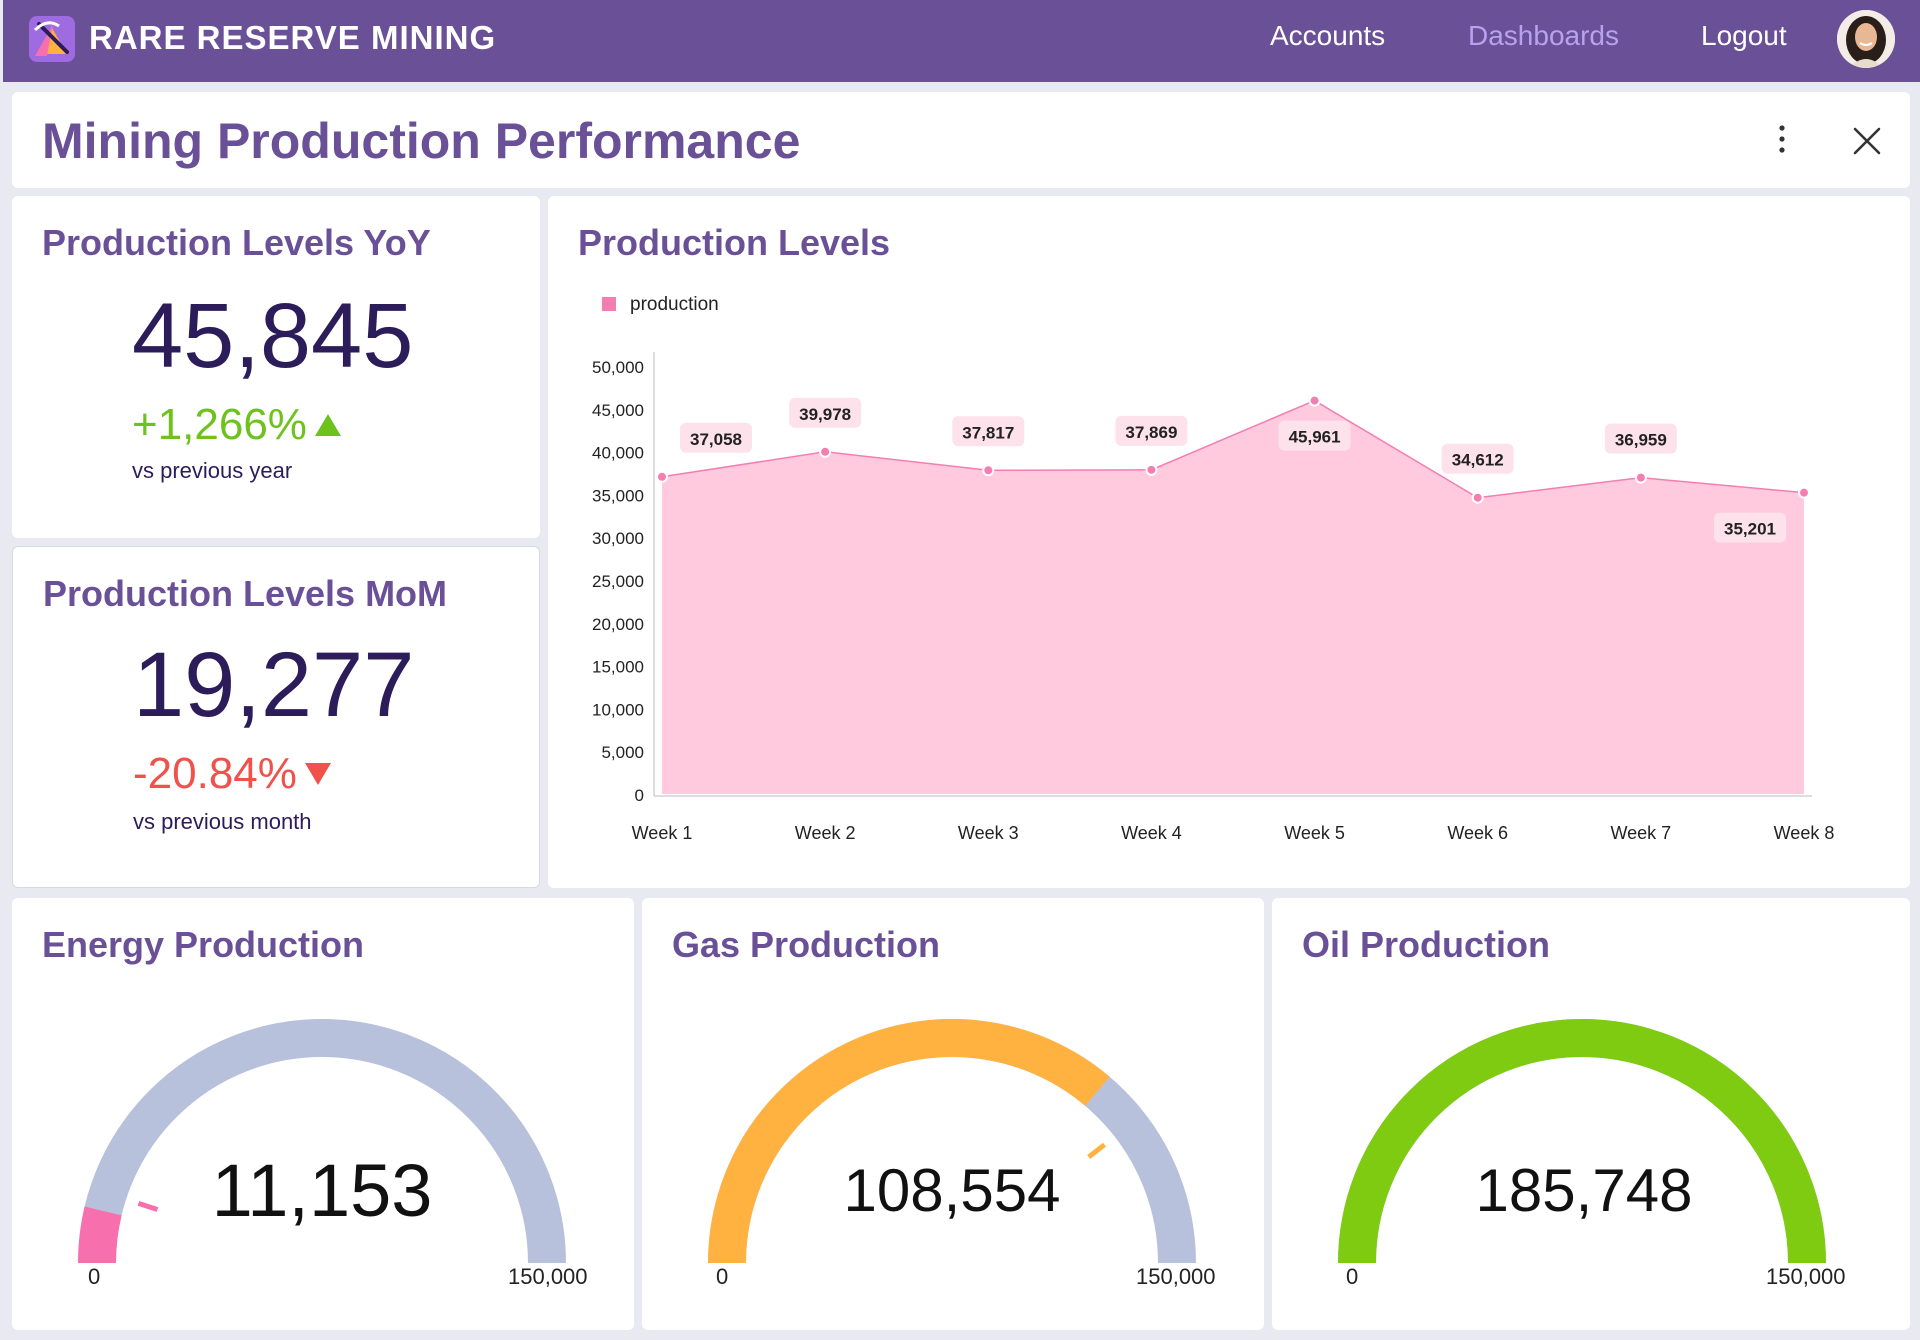 The image size is (1920, 1340). I want to click on data-label: 35,201, so click(1750, 529).